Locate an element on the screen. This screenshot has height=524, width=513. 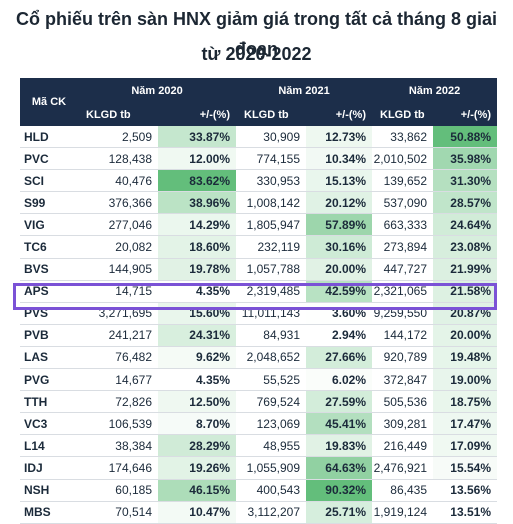
pct-2020-cell: 24.31% is located at coordinates (197, 335).